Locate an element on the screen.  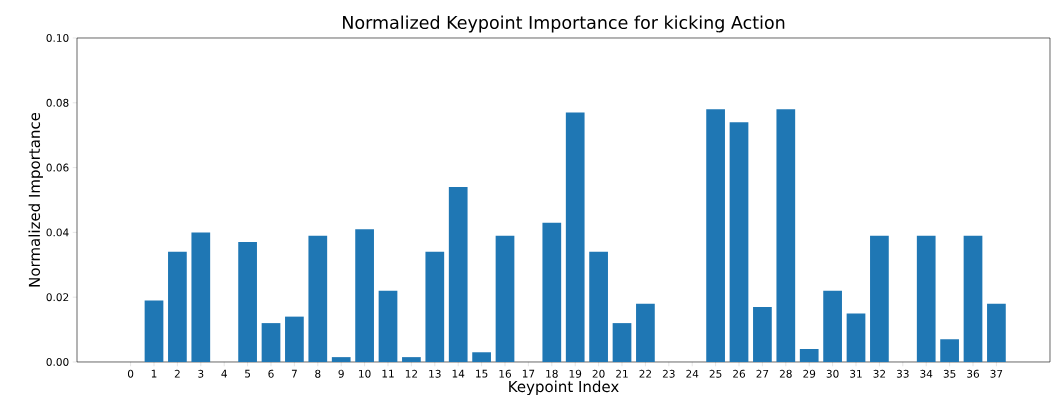
x-tick-label: 3 is located at coordinates (201, 373).